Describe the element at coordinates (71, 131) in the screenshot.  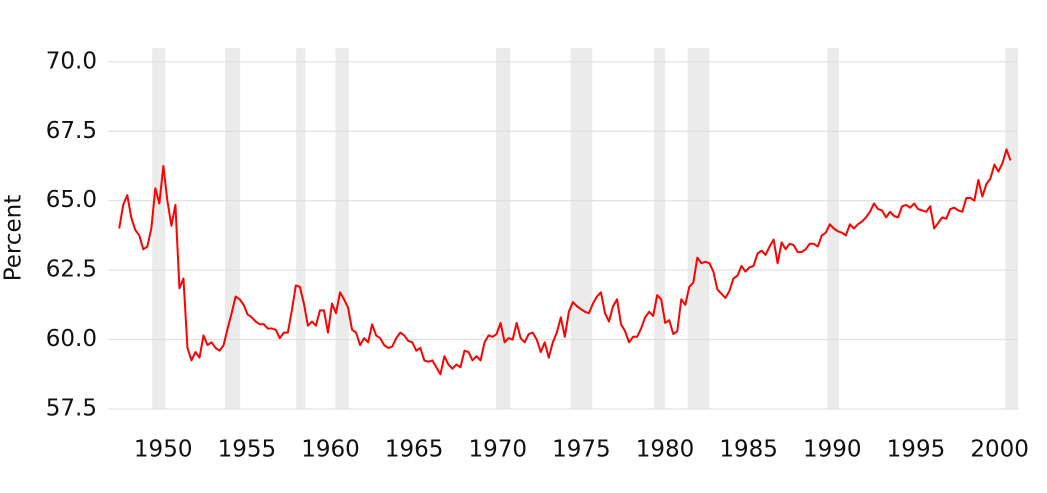
I see `y-tick-label: 67.5` at that location.